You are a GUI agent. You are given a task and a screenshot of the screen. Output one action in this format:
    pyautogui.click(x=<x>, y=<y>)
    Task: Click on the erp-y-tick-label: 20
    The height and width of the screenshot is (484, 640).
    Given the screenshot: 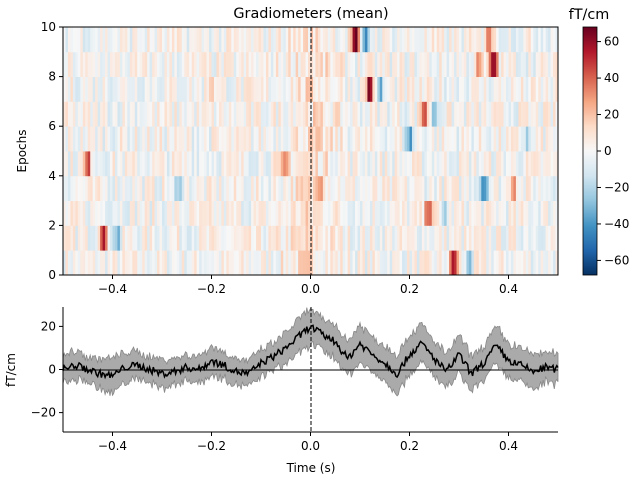 What is the action you would take?
    pyautogui.click(x=48, y=326)
    